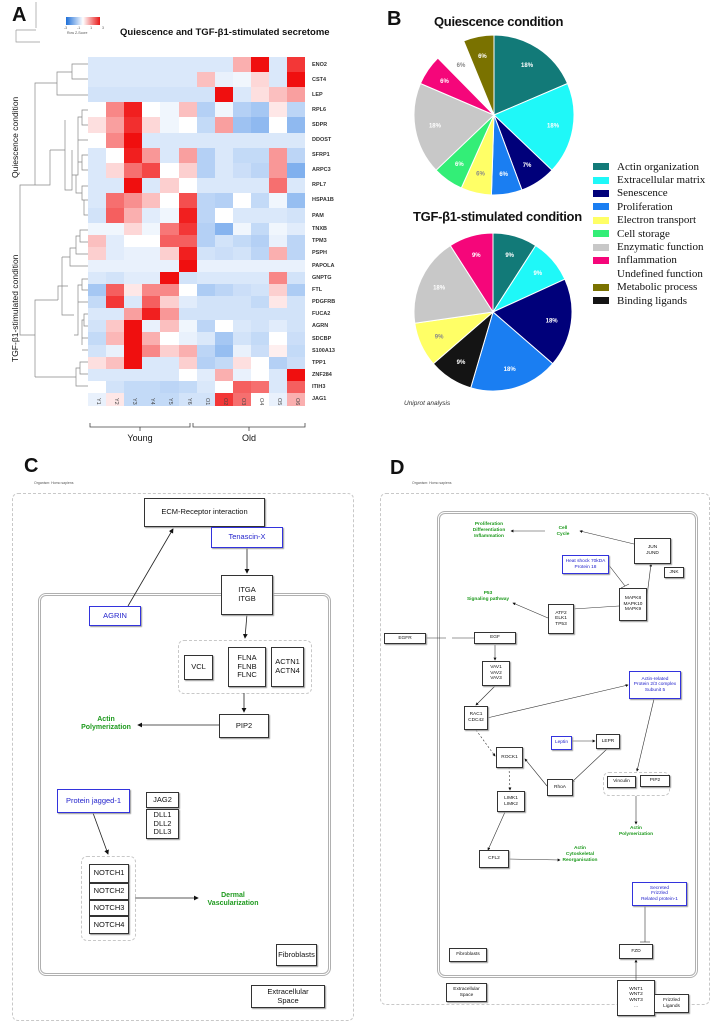 The image size is (718, 1030). I want to click on cell-cycle-label: Cell Cycle, so click(563, 531).